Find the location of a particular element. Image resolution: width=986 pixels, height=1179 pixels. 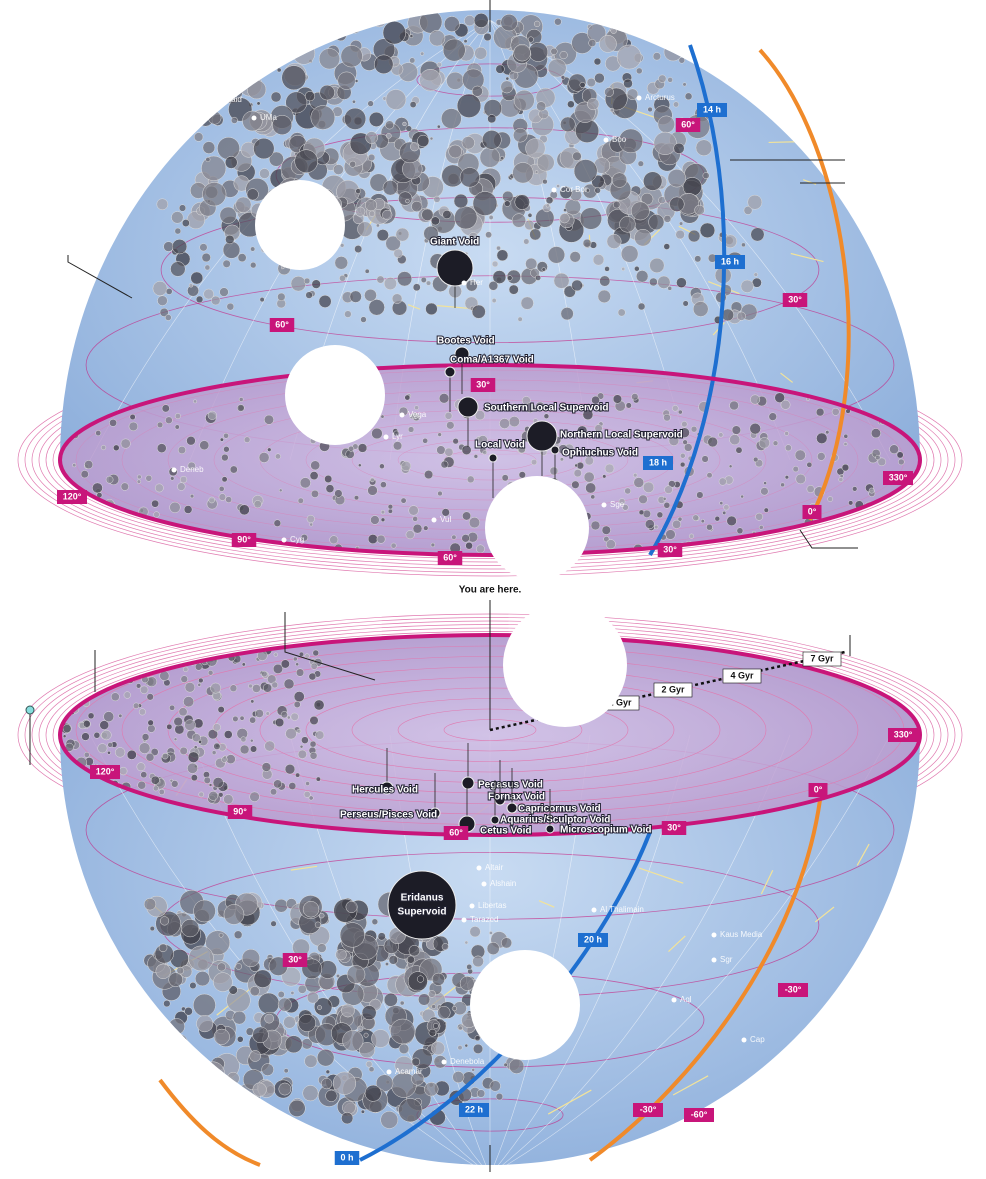

star-label: Libertas is located at coordinates (492, 905).